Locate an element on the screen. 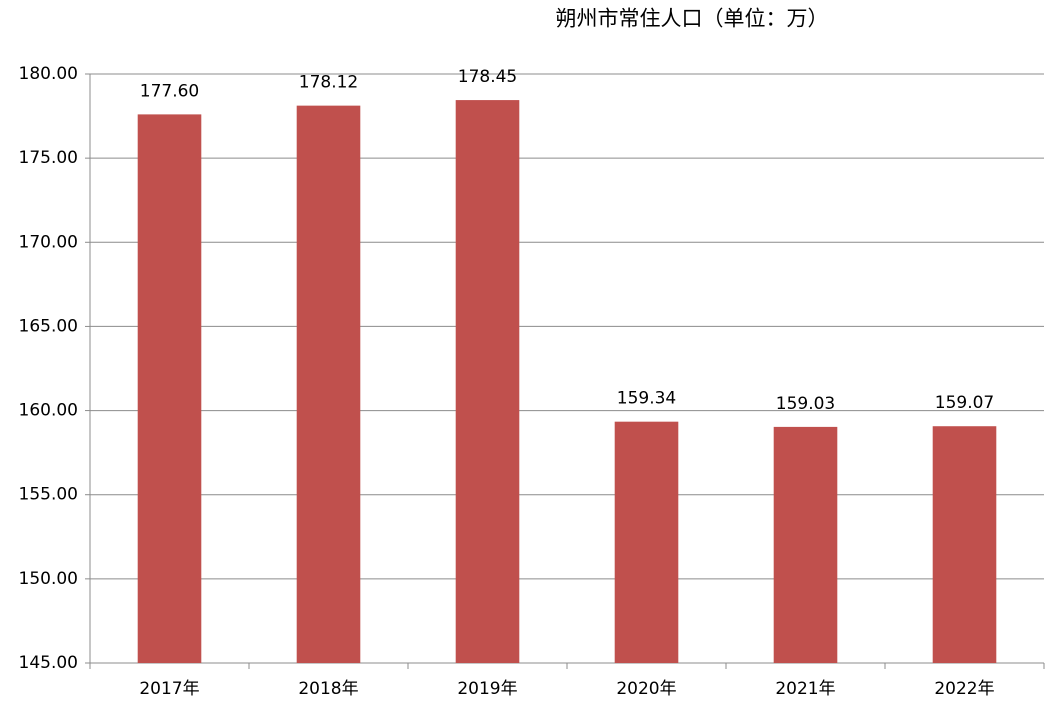  y-tick-label: 165.00 is located at coordinates (48, 326).